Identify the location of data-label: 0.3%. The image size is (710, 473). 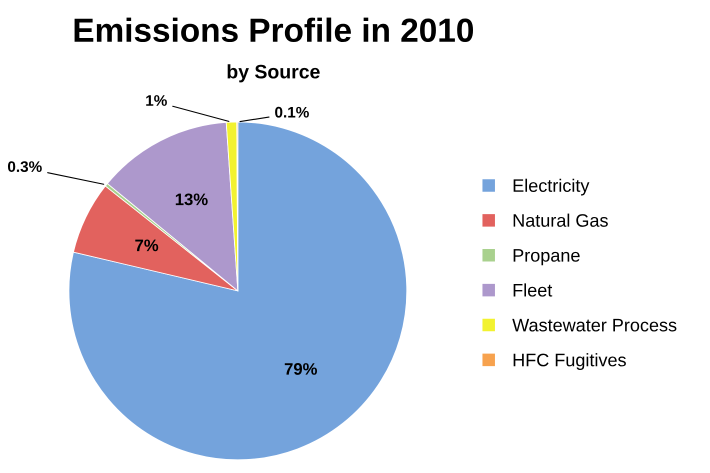
(25, 166).